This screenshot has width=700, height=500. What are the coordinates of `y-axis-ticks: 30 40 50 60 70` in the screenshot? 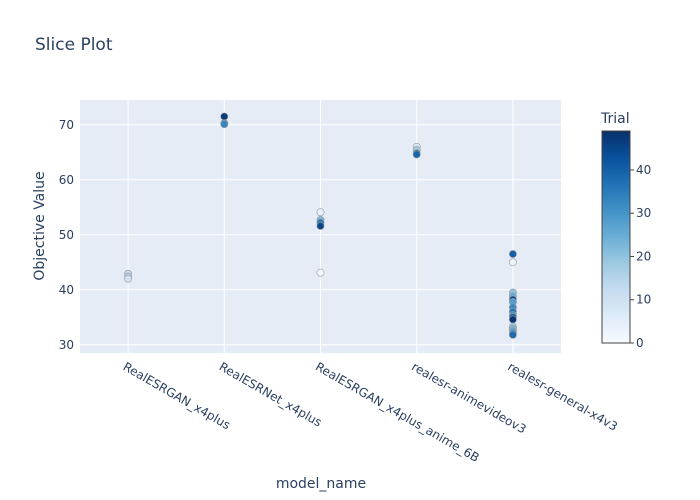 It's located at (66, 235).